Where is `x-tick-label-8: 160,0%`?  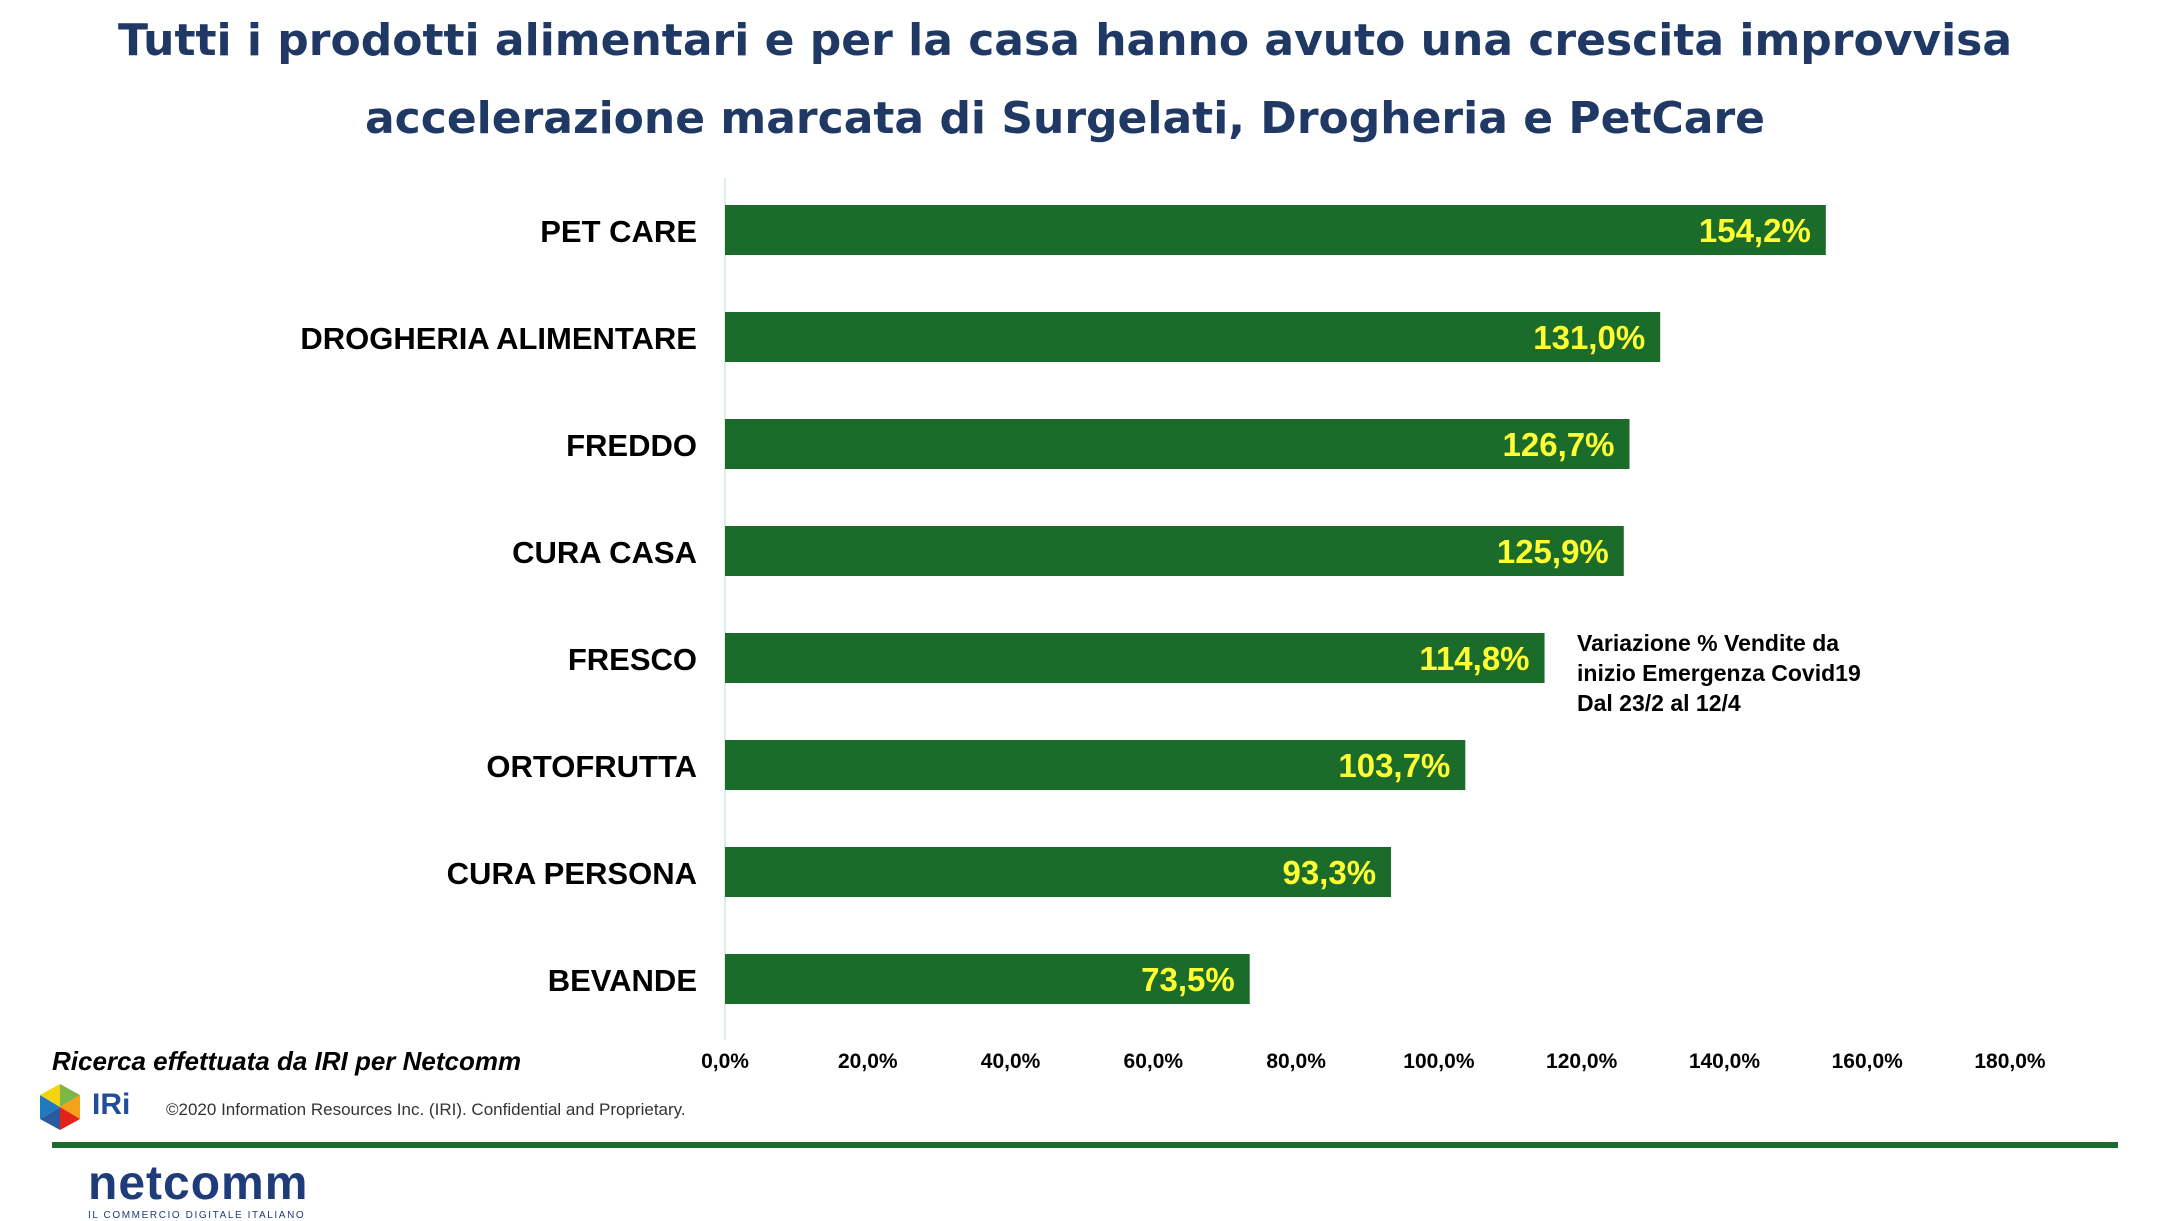
x-tick-label-8: 160,0% is located at coordinates (1868, 1061).